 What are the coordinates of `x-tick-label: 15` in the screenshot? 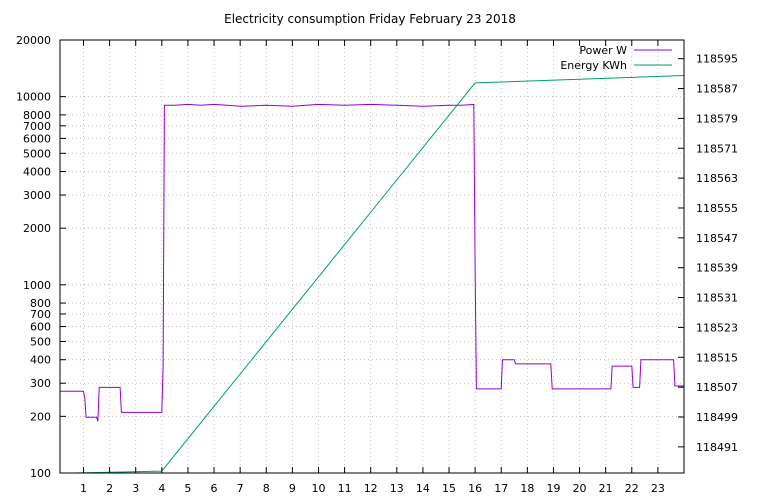 It's located at (449, 488).